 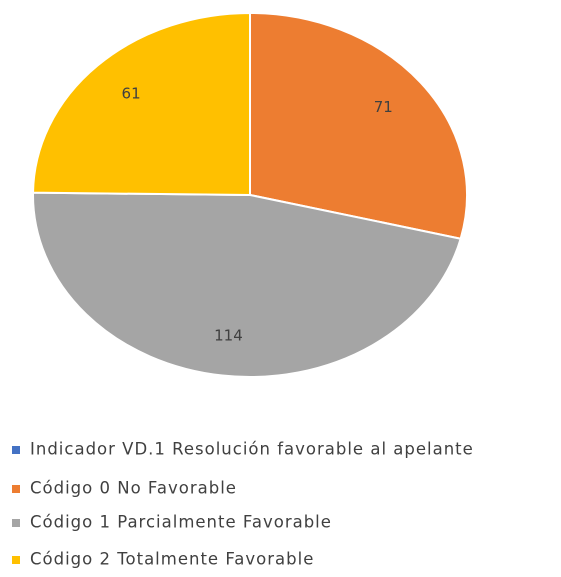 What do you see at coordinates (131, 93) in the screenshot?
I see `data-label: 61` at bounding box center [131, 93].